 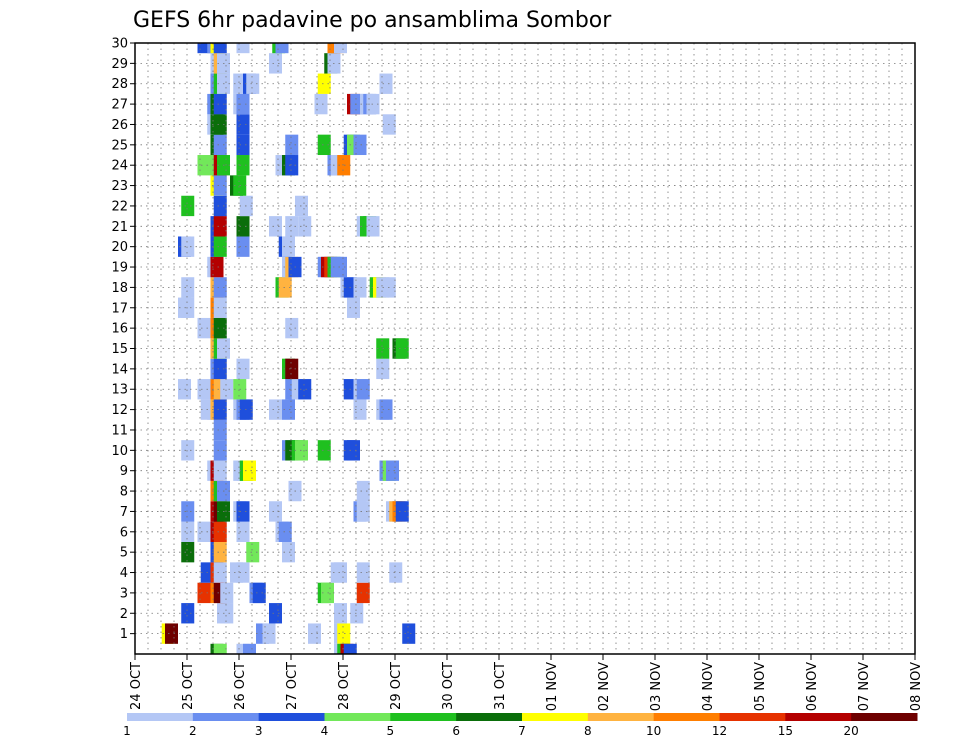 I want to click on legend-level-label: 20, so click(x=851, y=731).